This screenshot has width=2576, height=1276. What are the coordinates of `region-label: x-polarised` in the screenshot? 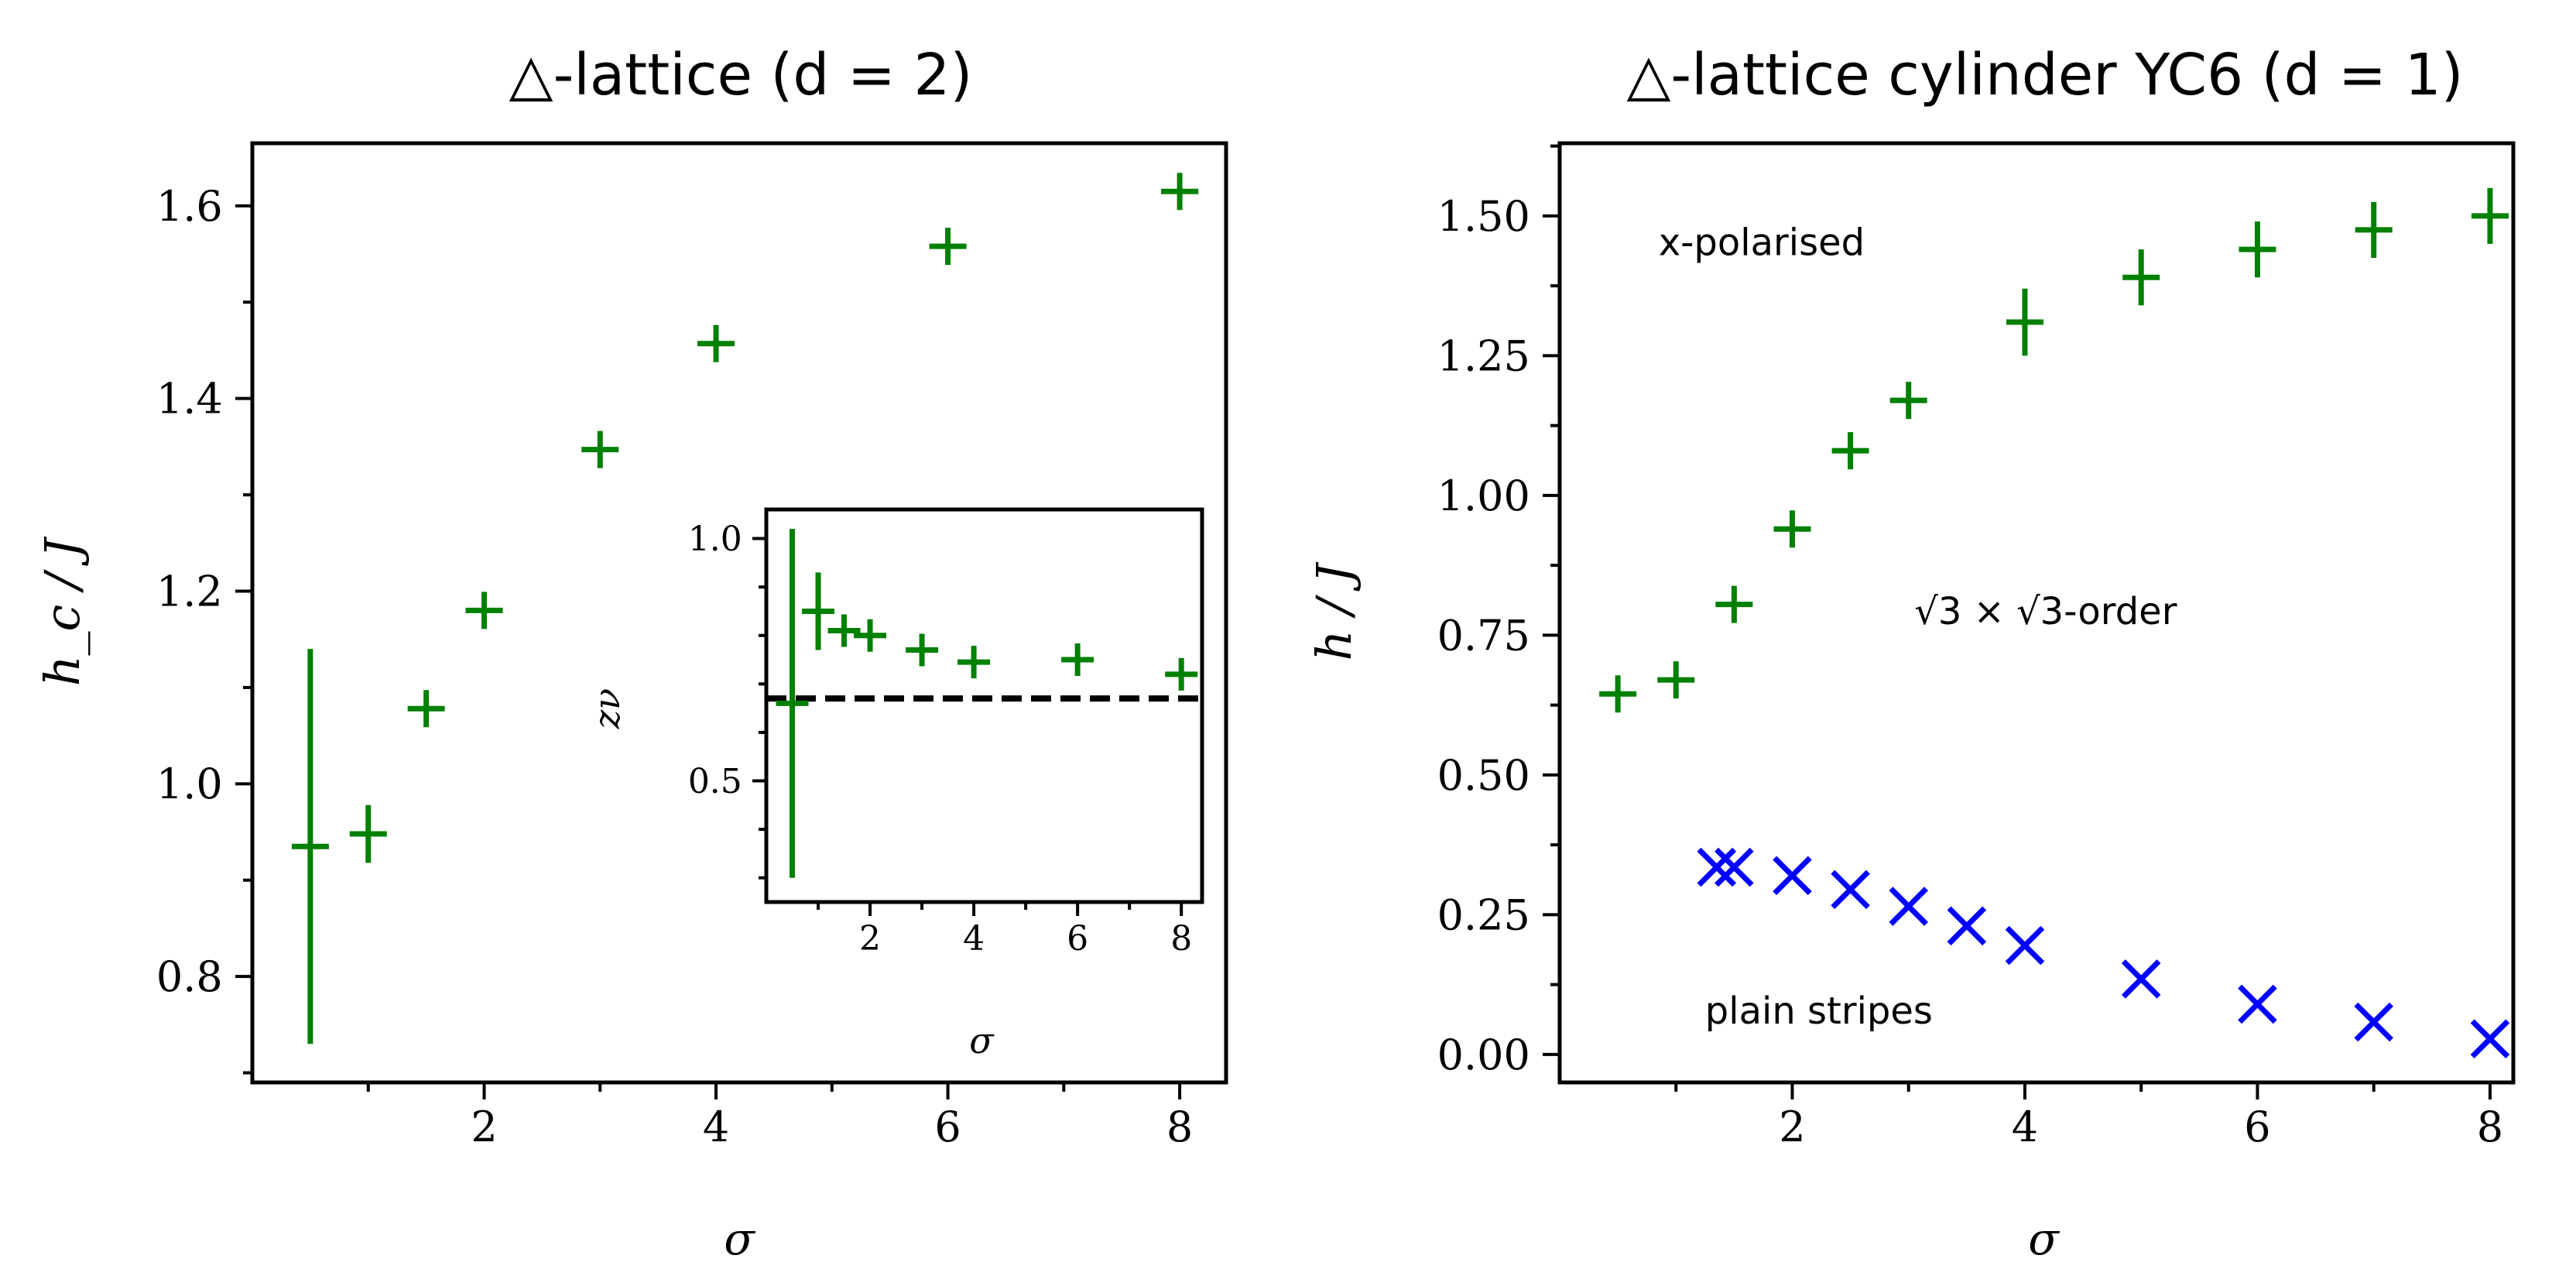 It's located at (1762, 243).